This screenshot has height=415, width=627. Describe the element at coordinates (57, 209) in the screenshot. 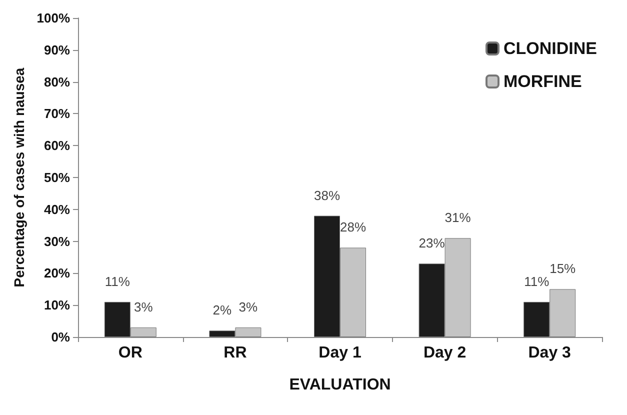

I see `y-tick-label: 40%` at that location.